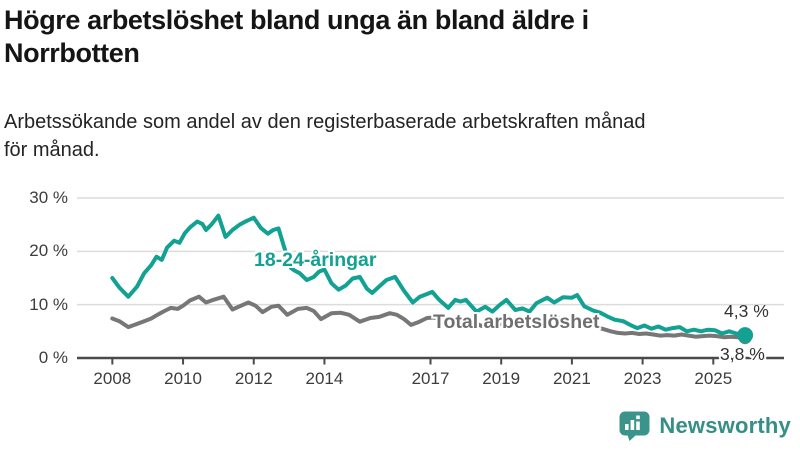 Image resolution: width=800 pixels, height=450 pixels. What do you see at coordinates (746, 311) in the screenshot?
I see `end-value-label-youth: 4,3 %` at bounding box center [746, 311].